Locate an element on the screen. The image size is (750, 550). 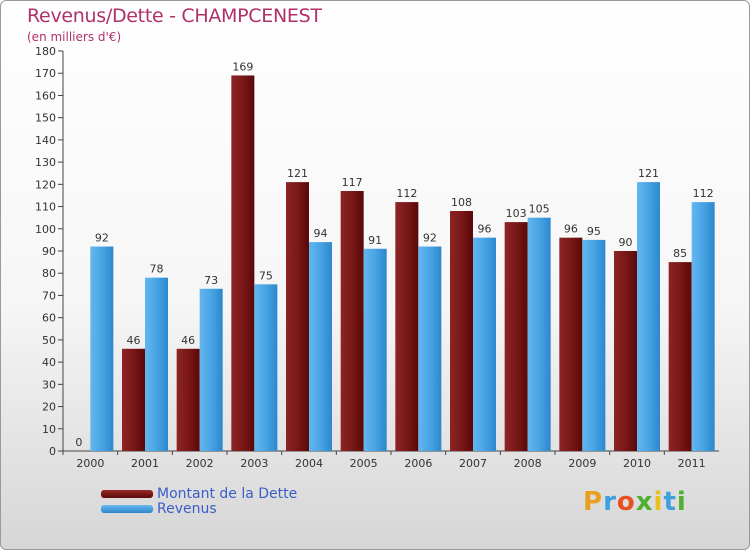
y-tick-label: 170 is located at coordinates (45, 73).